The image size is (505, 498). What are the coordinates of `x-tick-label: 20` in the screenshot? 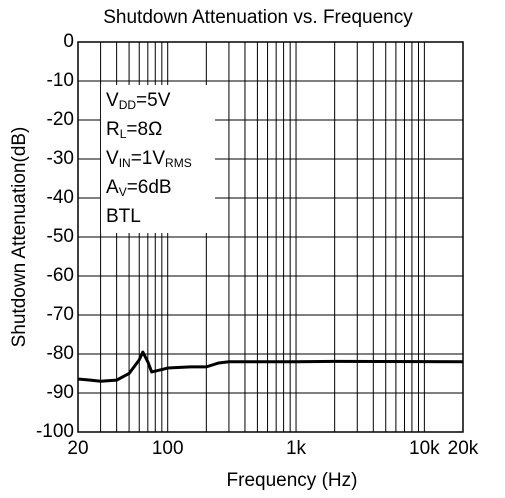 It's located at (77, 448).